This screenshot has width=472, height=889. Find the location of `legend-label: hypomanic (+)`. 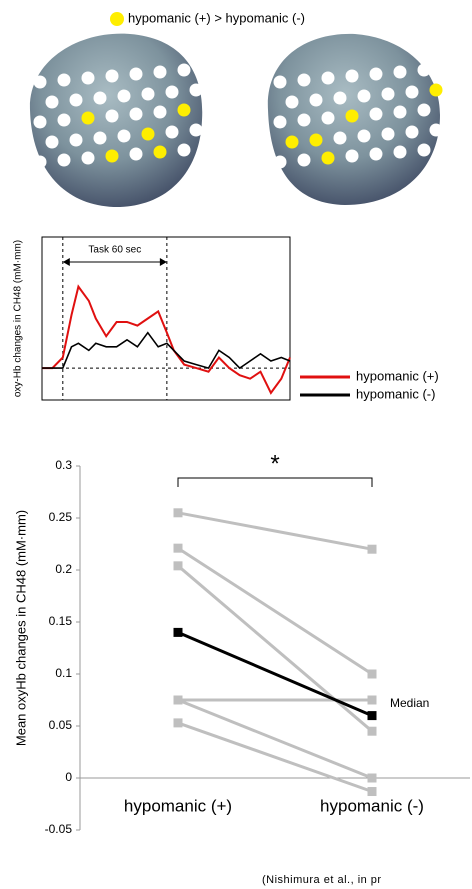

legend-label: hypomanic (+) is located at coordinates (397, 375).